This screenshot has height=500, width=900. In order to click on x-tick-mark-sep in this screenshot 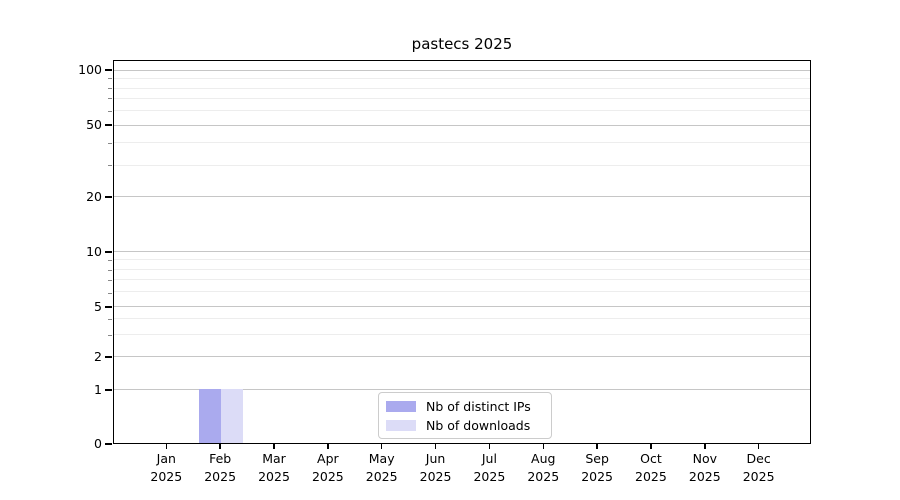, I will do `click(597, 446)`.